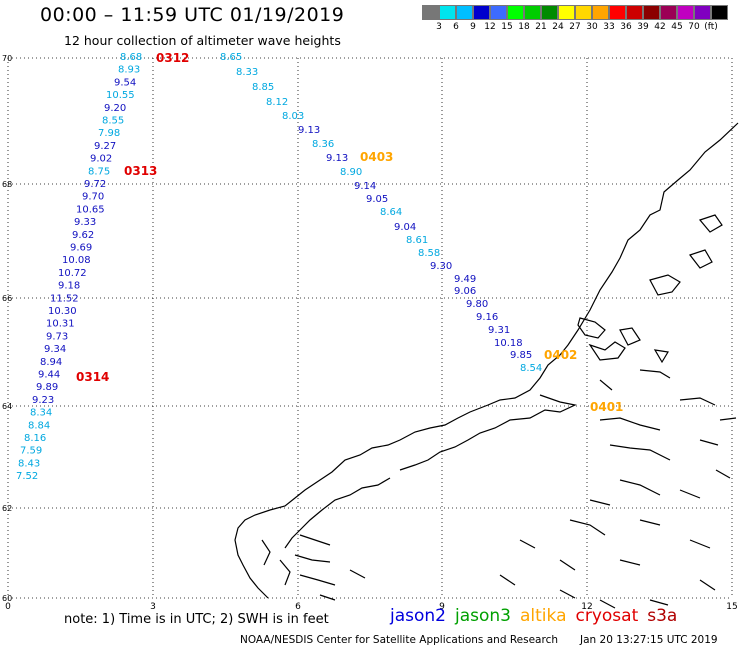 This screenshot has width=740, height=650. Describe the element at coordinates (64, 298) in the screenshot. I see `wave-height-value: 11.52` at that location.